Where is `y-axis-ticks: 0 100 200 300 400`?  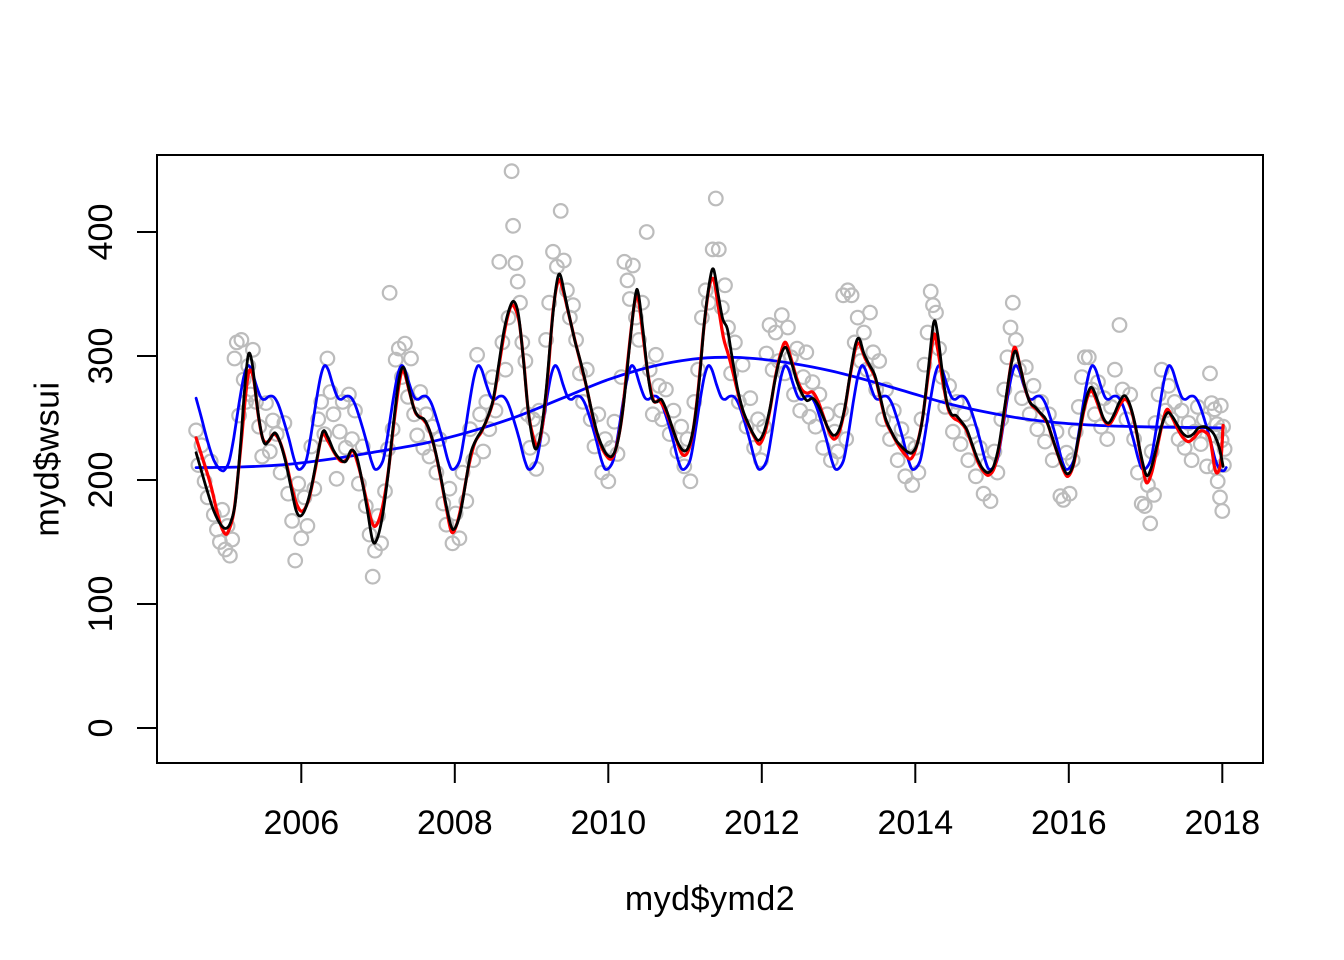 y-axis-ticks: 0 100 200 300 400 is located at coordinates (119, 471).